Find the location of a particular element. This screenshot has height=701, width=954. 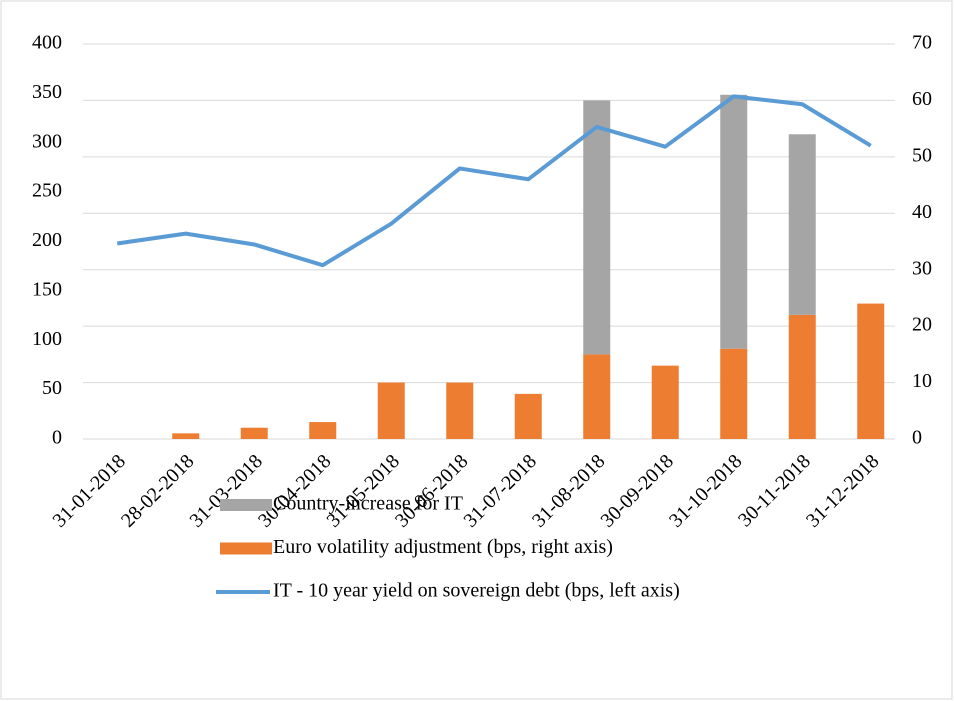

y-tick-label: 50 is located at coordinates (52, 388).